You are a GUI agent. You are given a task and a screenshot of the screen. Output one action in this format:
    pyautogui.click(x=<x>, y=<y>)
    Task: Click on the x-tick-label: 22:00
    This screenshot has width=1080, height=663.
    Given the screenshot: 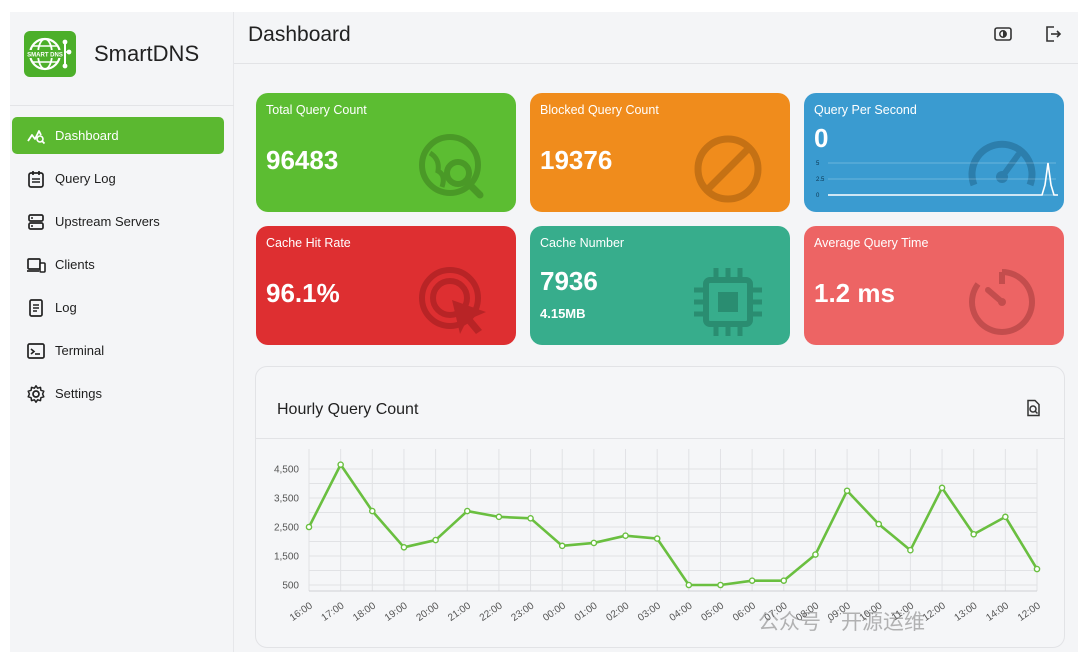 What is the action you would take?
    pyautogui.click(x=491, y=612)
    